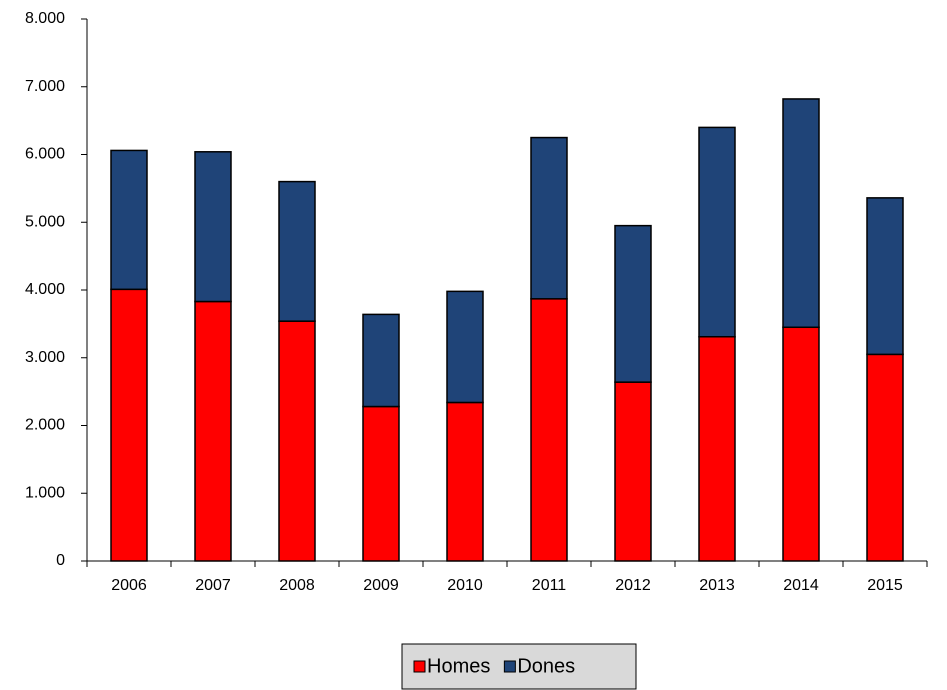 Image resolution: width=947 pixels, height=690 pixels. Describe the element at coordinates (885, 585) in the screenshot. I see `x-tick-label: 2015` at that location.